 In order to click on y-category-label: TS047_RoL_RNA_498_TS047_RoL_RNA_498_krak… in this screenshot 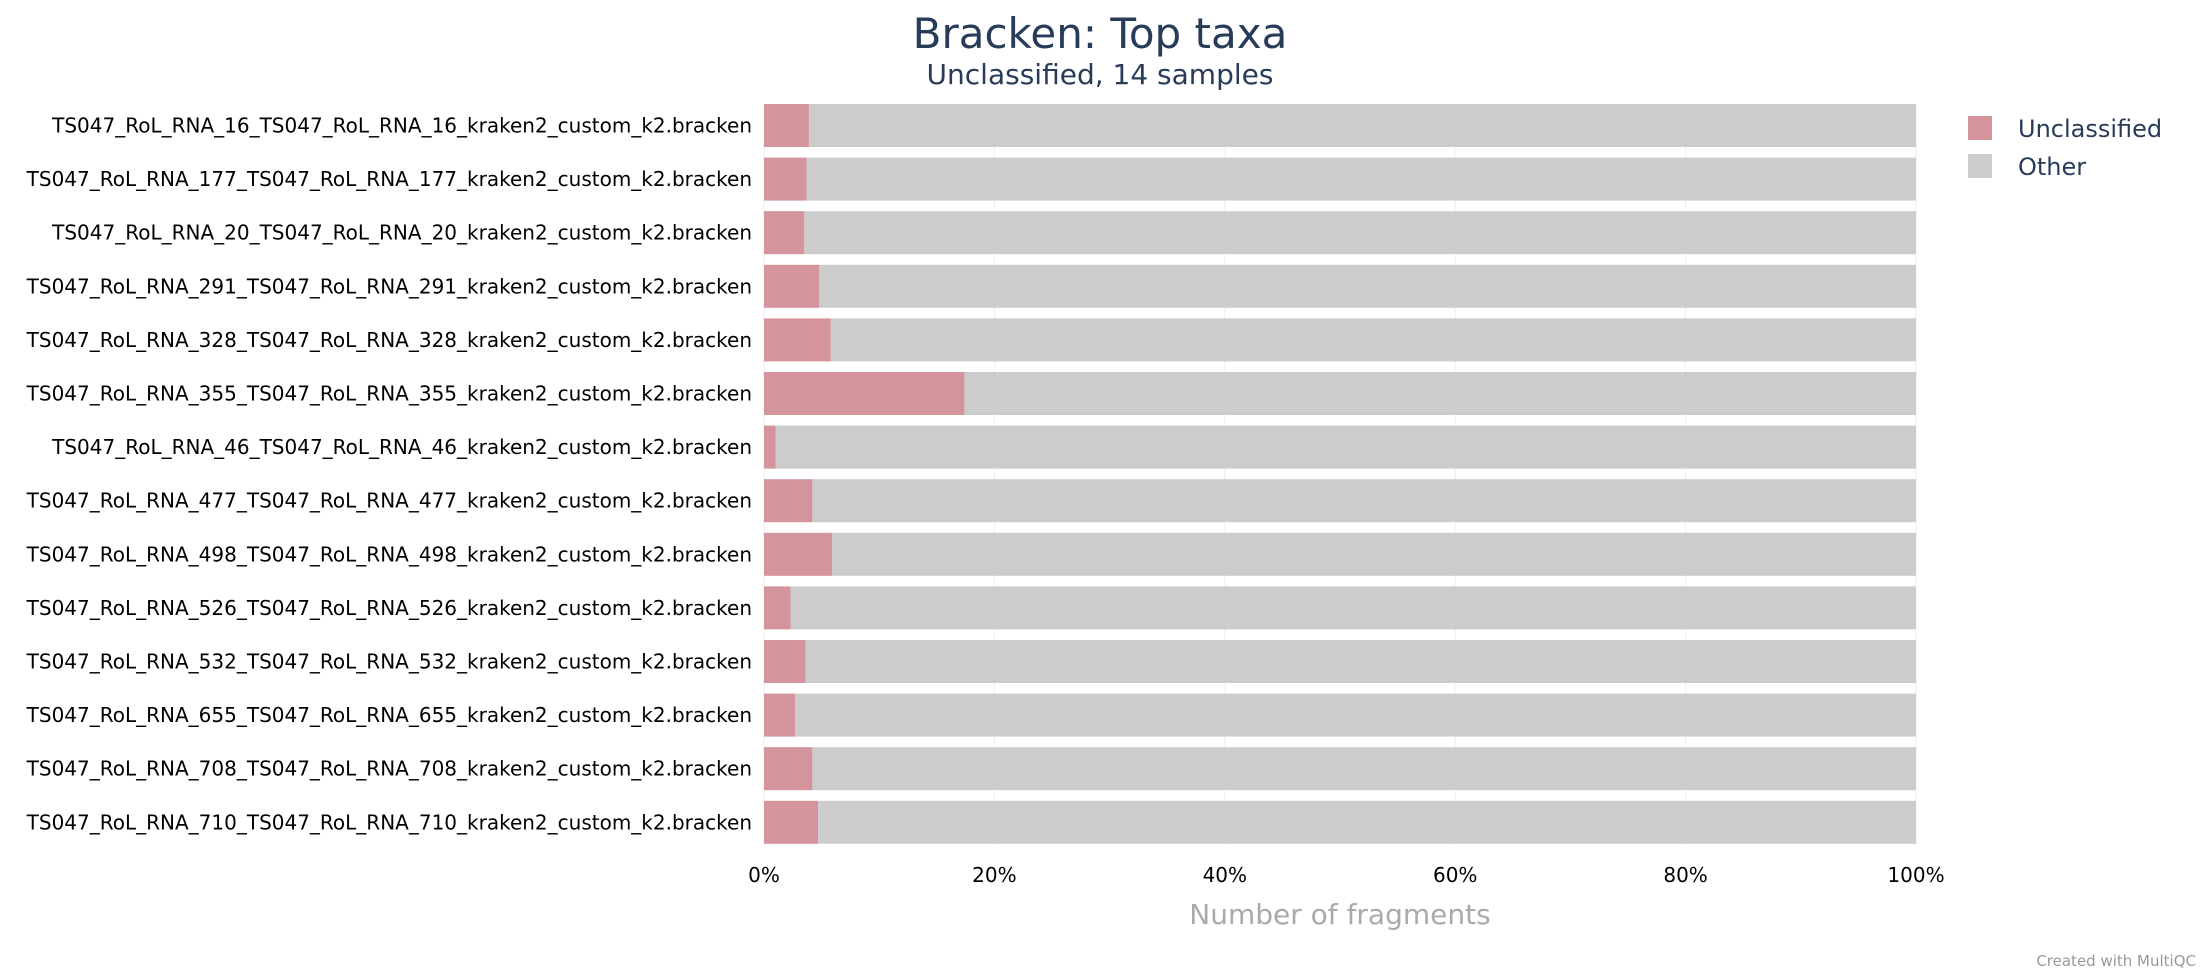, I will do `click(389, 554)`.